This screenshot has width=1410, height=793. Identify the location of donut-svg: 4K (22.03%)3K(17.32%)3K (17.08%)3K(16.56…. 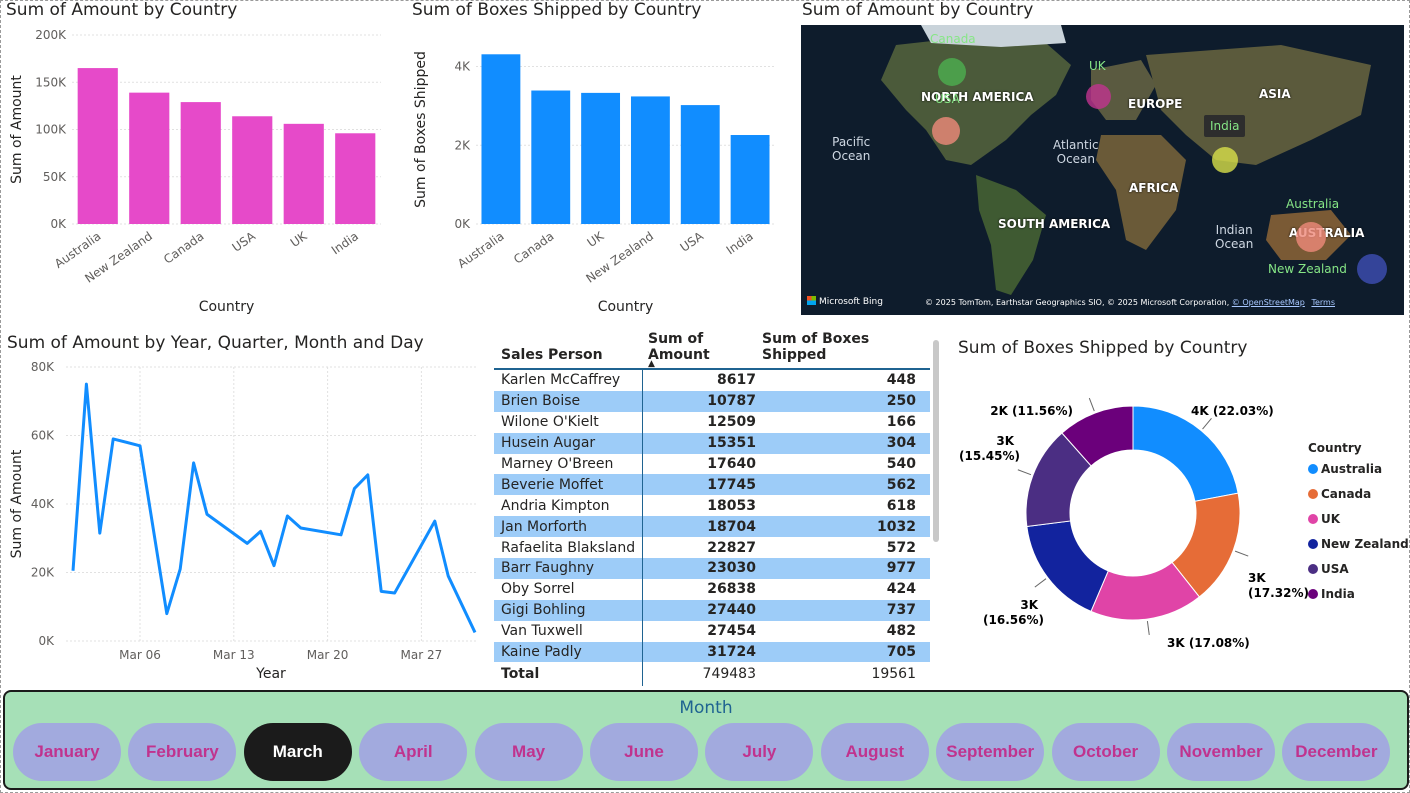
(1134, 523).